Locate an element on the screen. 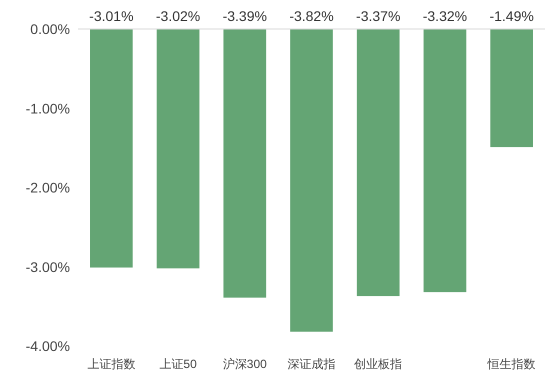 The height and width of the screenshot is (380, 554). x-tick-label: 创业板指 is located at coordinates (378, 364).